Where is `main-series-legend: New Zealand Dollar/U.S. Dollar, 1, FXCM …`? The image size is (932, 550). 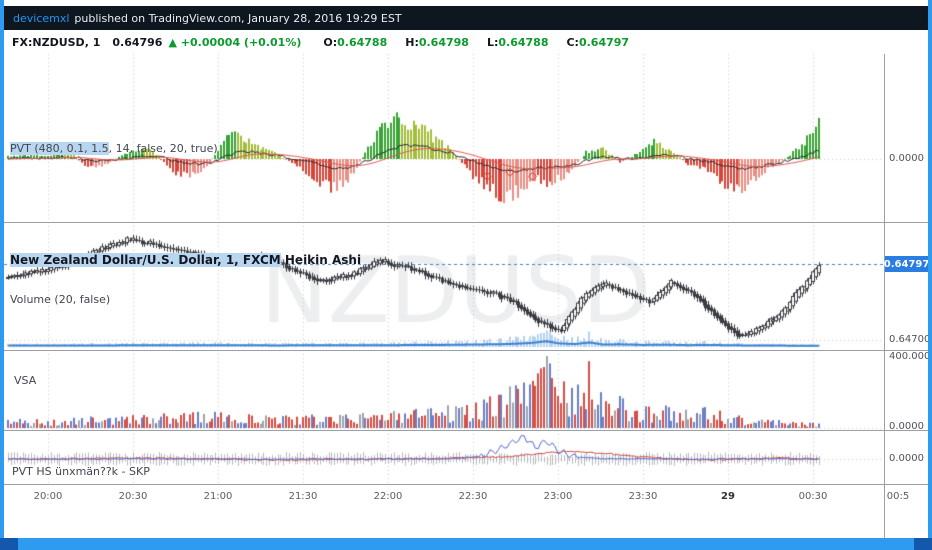
main-series-legend: New Zealand Dollar/U.S. Dollar, 1, FXCM … is located at coordinates (185, 260).